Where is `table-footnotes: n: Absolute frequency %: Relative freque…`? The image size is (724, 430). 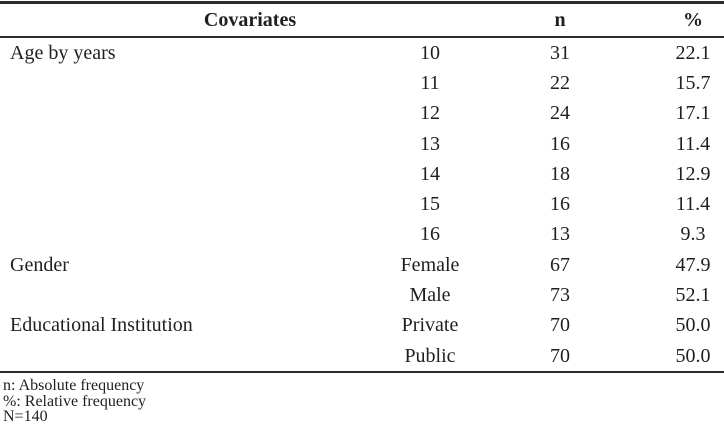 table-footnotes: n: Absolute frequency %: Relative freque… is located at coordinates (362, 401).